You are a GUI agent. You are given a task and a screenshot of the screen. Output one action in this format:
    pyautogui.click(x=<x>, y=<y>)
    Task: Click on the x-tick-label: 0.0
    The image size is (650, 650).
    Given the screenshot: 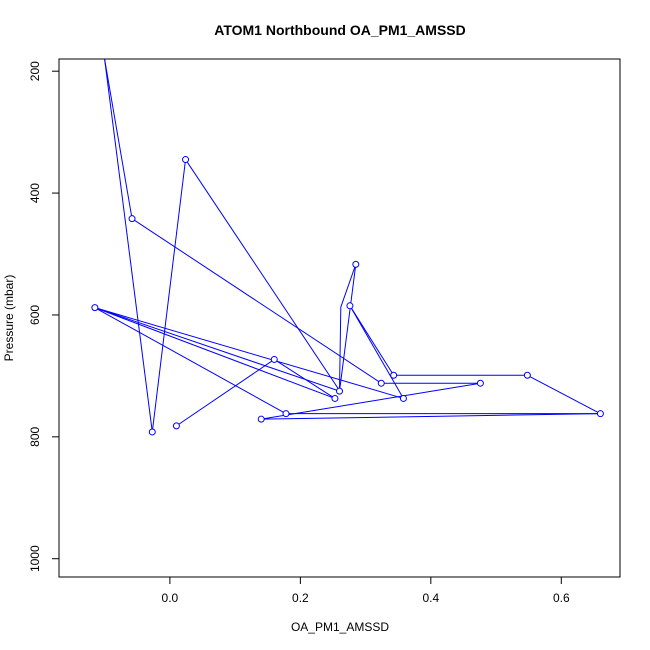 What is the action you would take?
    pyautogui.click(x=170, y=598)
    